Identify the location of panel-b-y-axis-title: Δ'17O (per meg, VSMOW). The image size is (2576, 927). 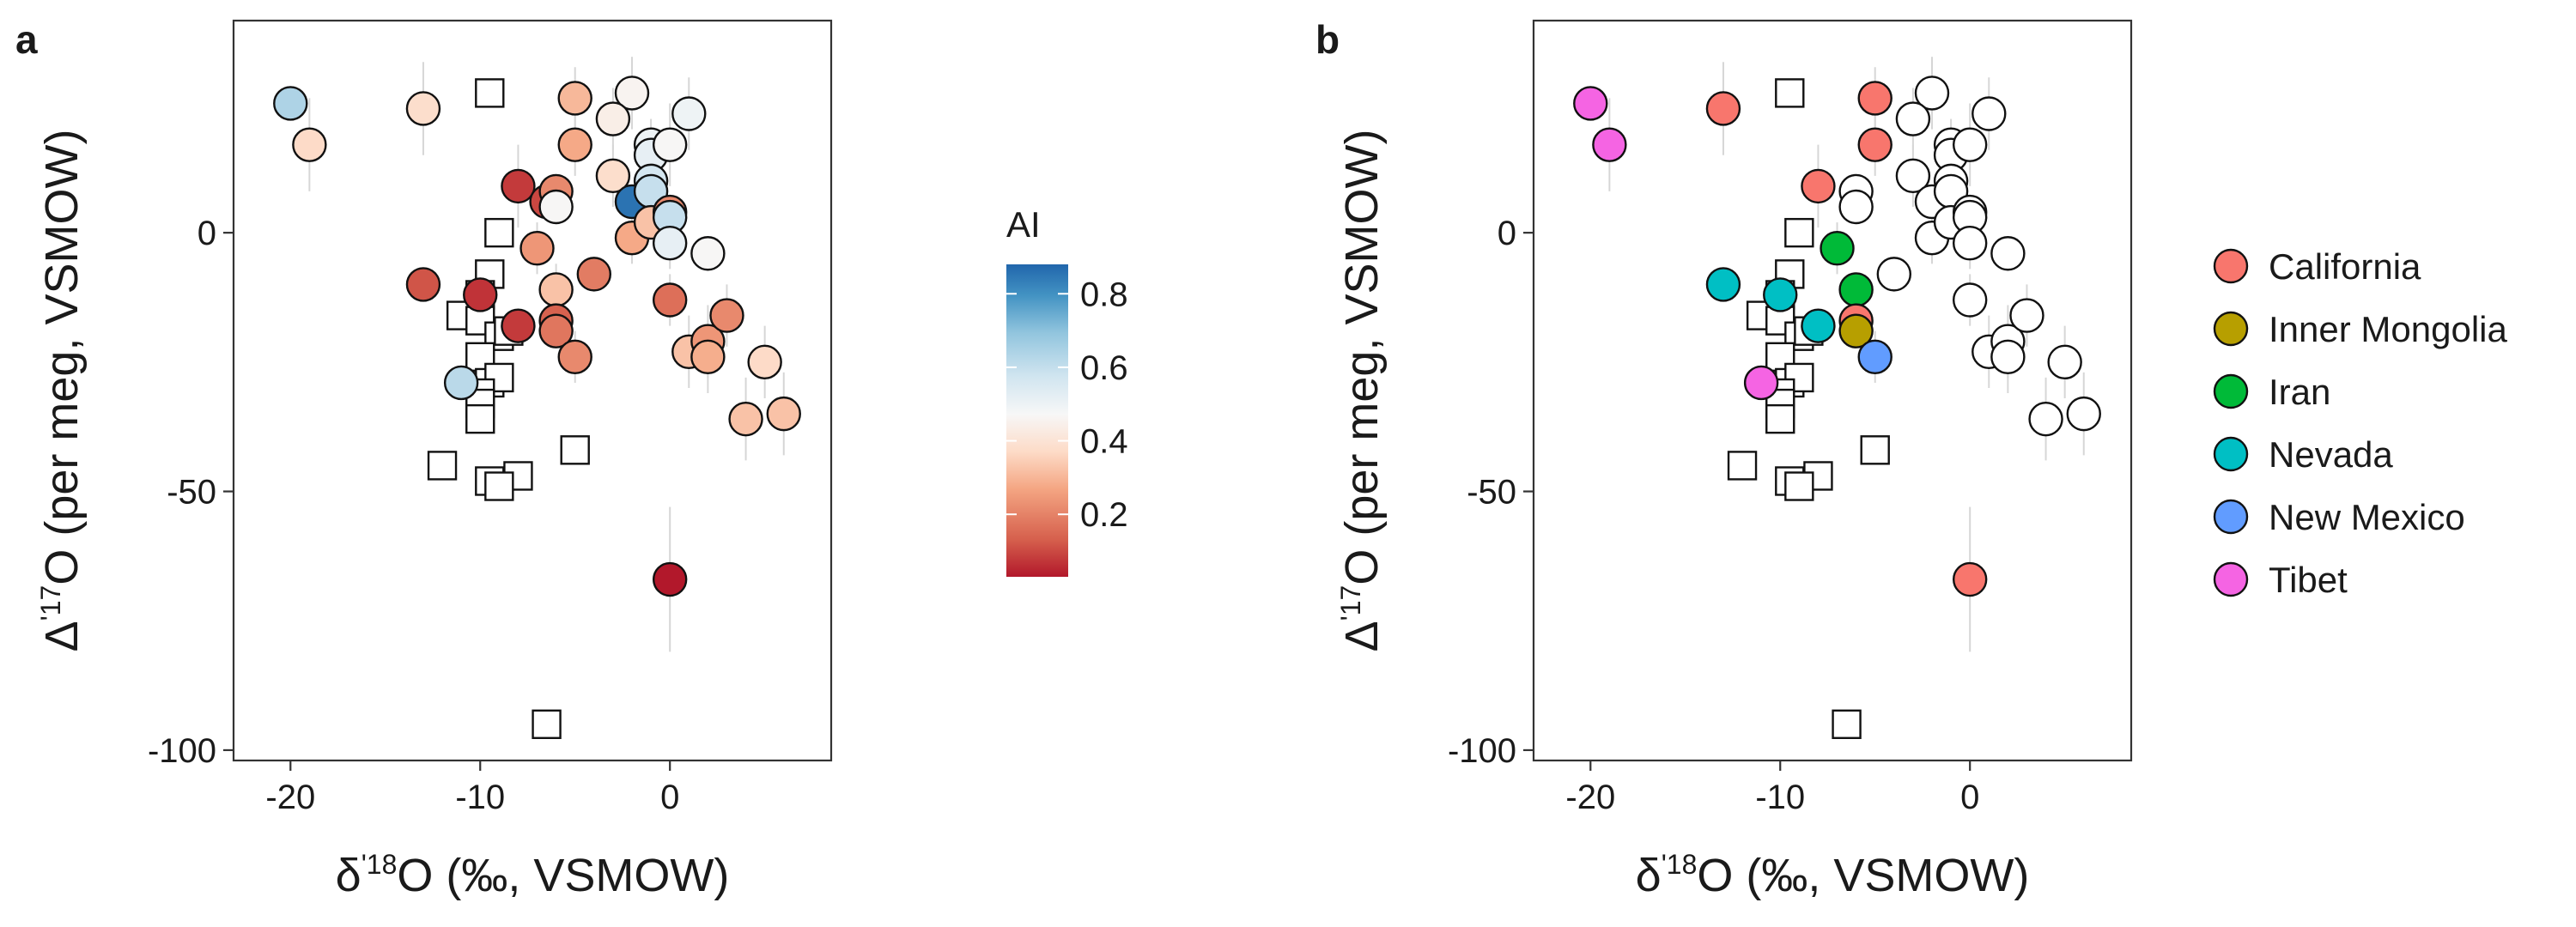
(1361, 391).